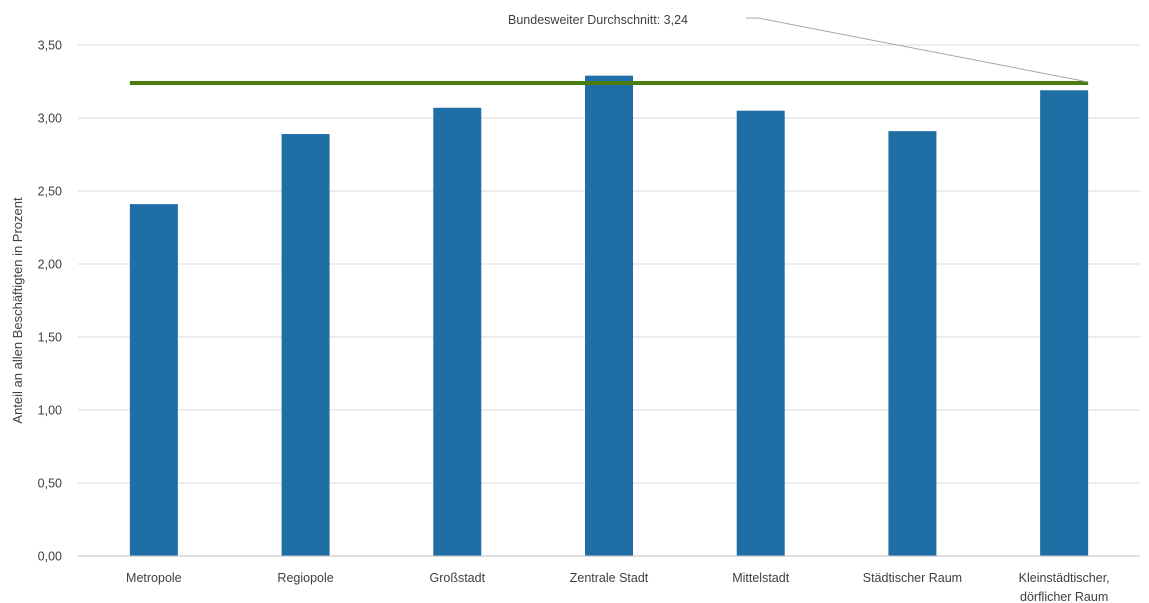 The width and height of the screenshot is (1149, 603). I want to click on y-tick-label: 3,50, so click(50, 46).